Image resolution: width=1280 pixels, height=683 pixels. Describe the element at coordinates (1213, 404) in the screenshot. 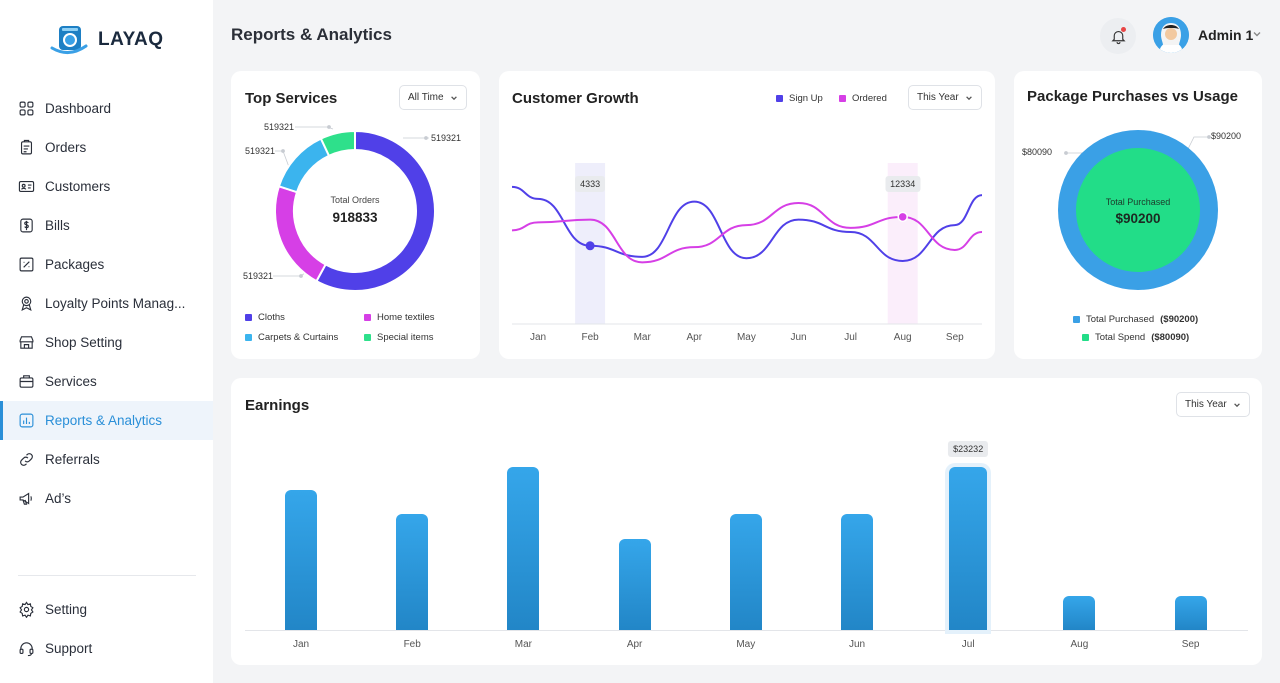

I see `earnings-filter: This Year` at that location.